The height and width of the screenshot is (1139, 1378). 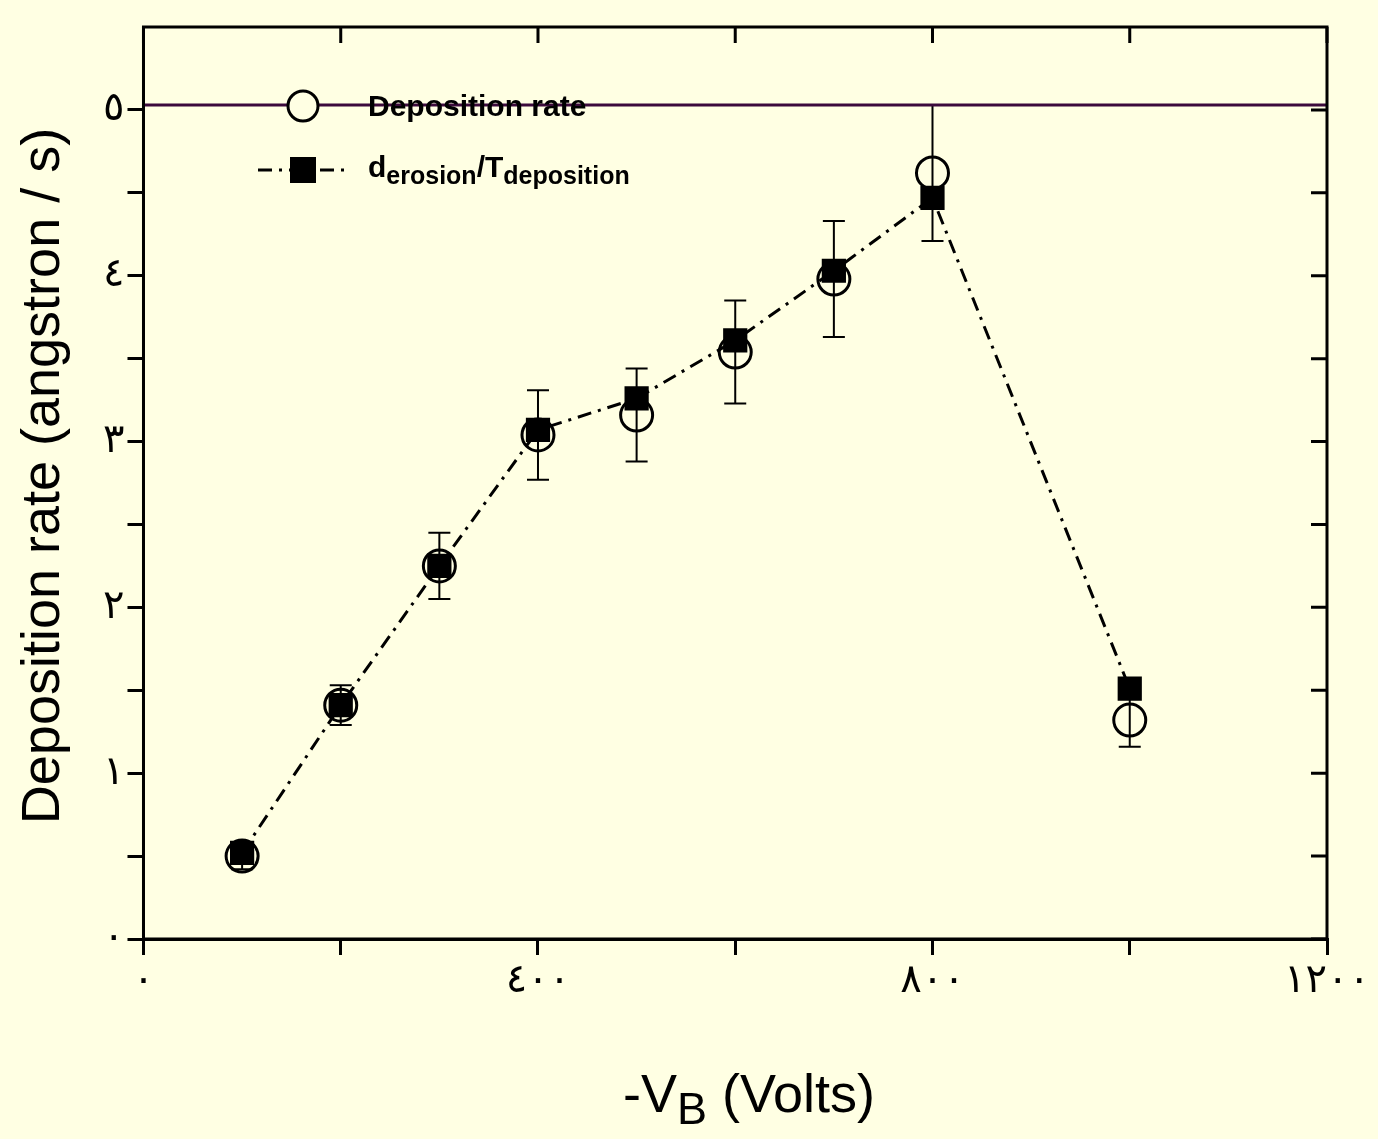 What do you see at coordinates (143, 978) in the screenshot?
I see `x-tick-label: ٠` at bounding box center [143, 978].